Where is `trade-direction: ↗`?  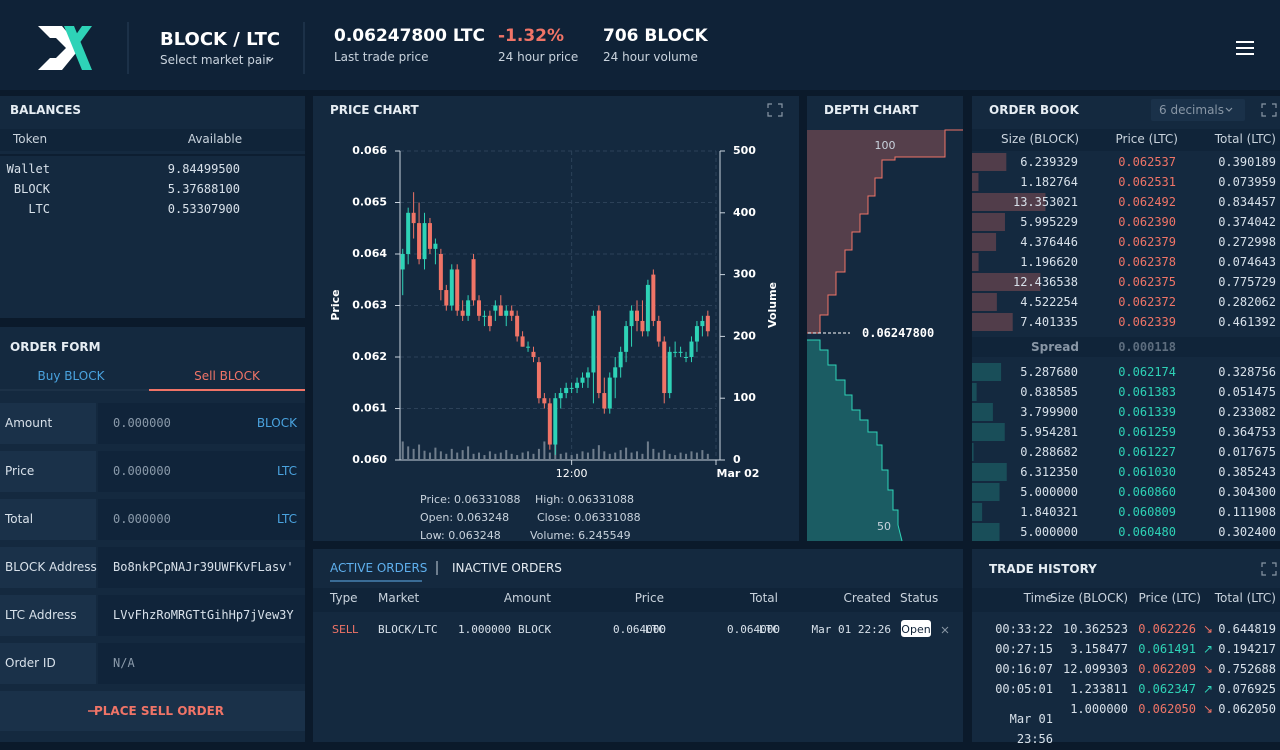
trade-direction: ↗ is located at coordinates (1208, 649).